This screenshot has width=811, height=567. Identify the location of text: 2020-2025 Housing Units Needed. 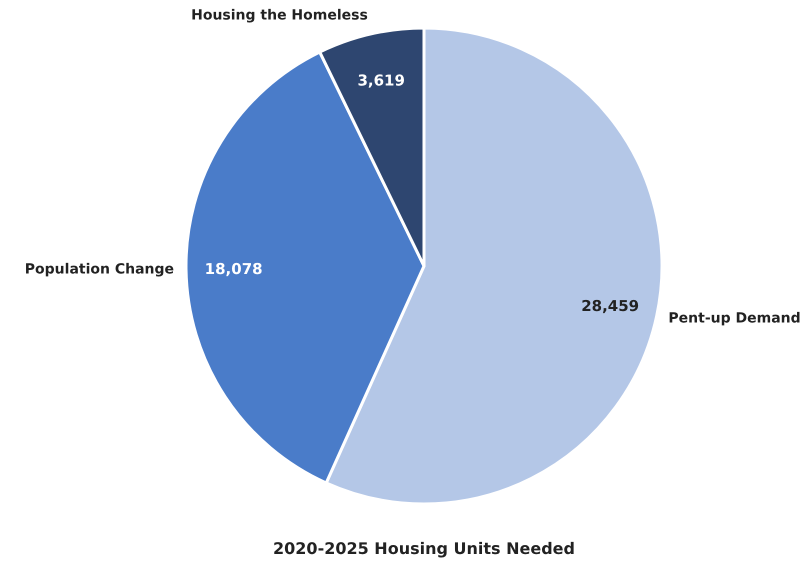
(424, 548).